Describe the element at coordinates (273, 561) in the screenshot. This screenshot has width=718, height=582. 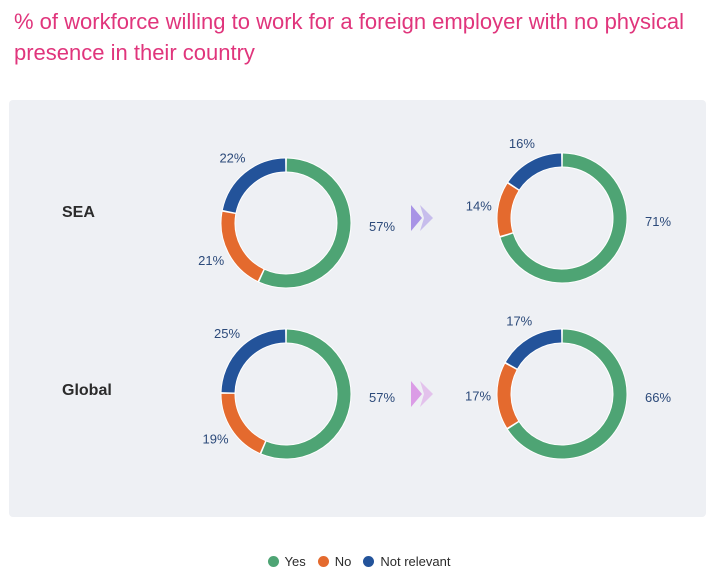
I see `legend-swatch-yes` at that location.